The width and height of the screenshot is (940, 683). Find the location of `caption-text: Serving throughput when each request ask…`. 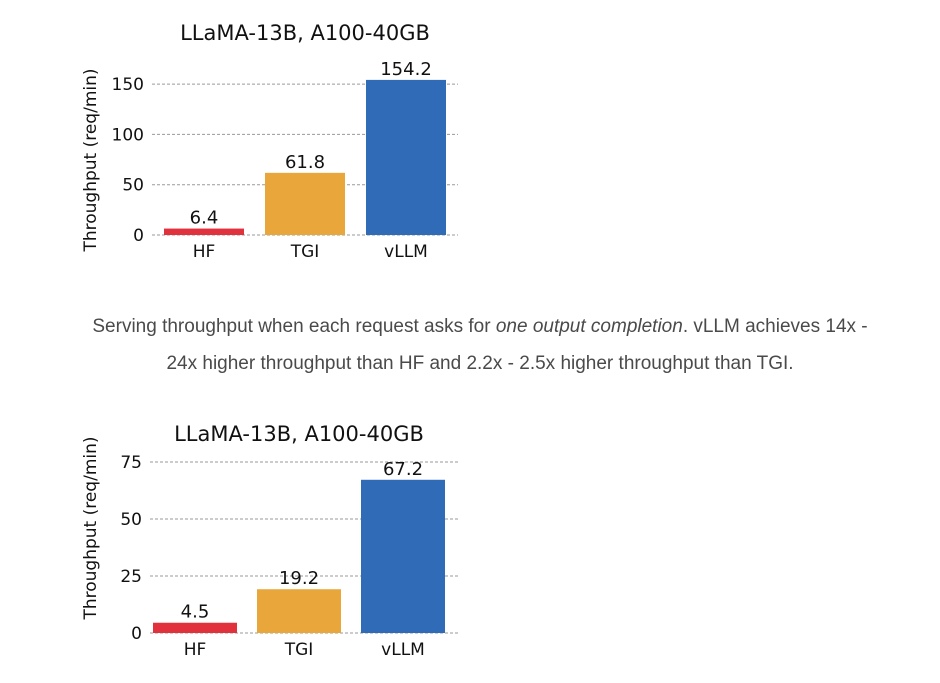

caption-text: Serving throughput when each request ask… is located at coordinates (294, 326).